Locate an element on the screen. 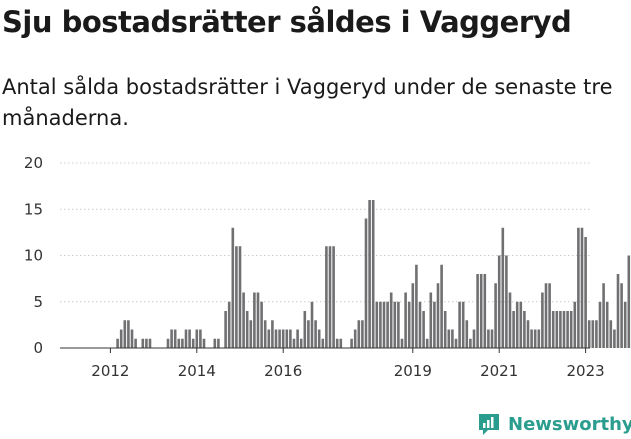 Image resolution: width=631 pixels, height=439 pixels. logo-text: Newsworthy is located at coordinates (569, 424).